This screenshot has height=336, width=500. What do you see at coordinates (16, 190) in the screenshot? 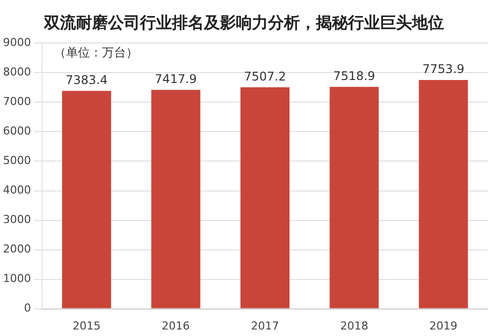
I see `y-tick-label: 4000` at bounding box center [16, 190].